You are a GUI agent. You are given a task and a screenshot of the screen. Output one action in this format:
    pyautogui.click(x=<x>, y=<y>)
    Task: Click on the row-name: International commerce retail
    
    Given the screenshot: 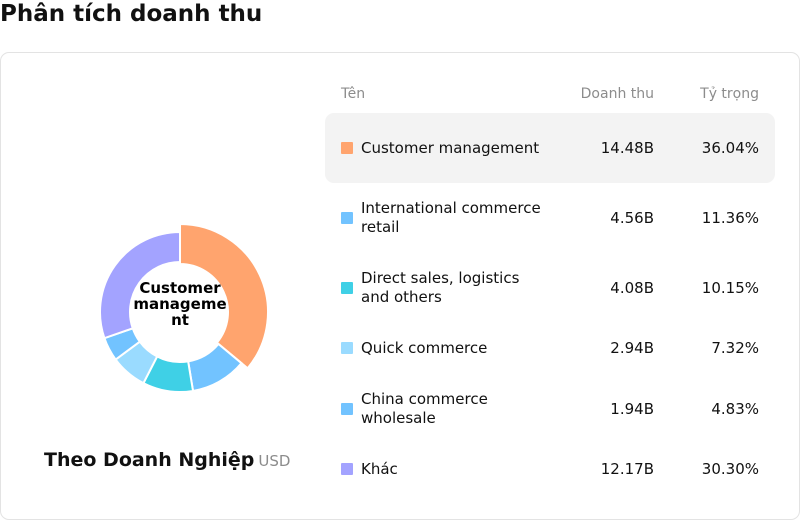 What is the action you would take?
    pyautogui.click(x=451, y=217)
    